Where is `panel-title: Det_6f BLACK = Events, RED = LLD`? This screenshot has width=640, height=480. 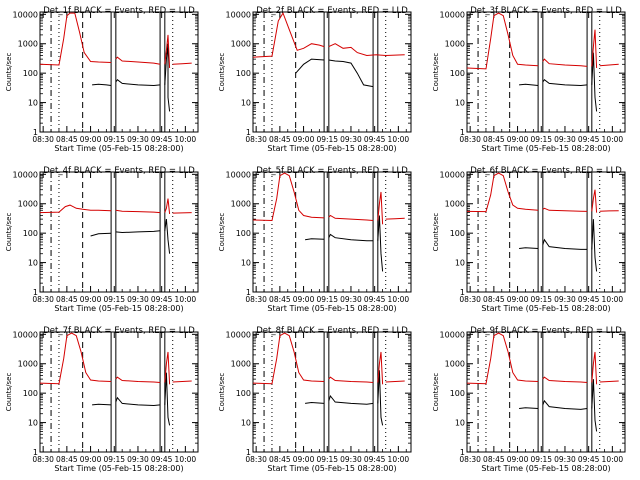
panel-title: Det_6f BLACK = Events, RED = LLD is located at coordinates (546, 171).